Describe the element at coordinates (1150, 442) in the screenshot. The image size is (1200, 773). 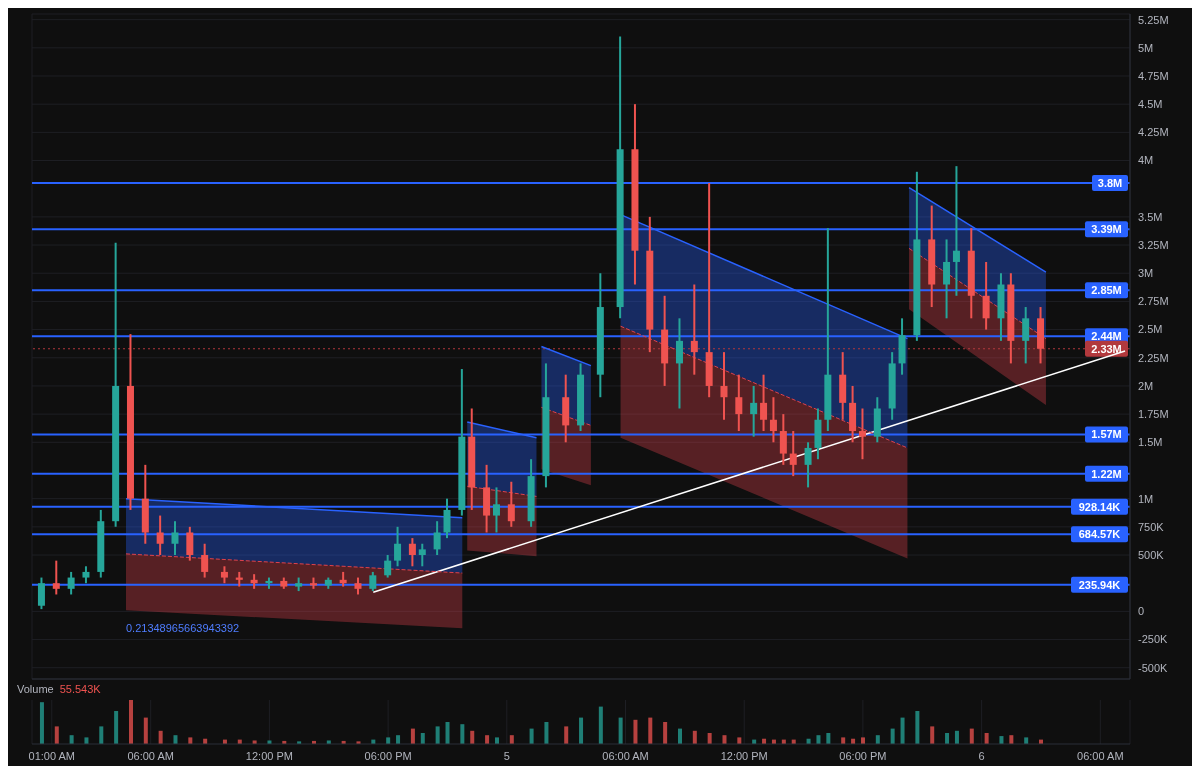
I see `y-tick-label: 1.5M` at that location.